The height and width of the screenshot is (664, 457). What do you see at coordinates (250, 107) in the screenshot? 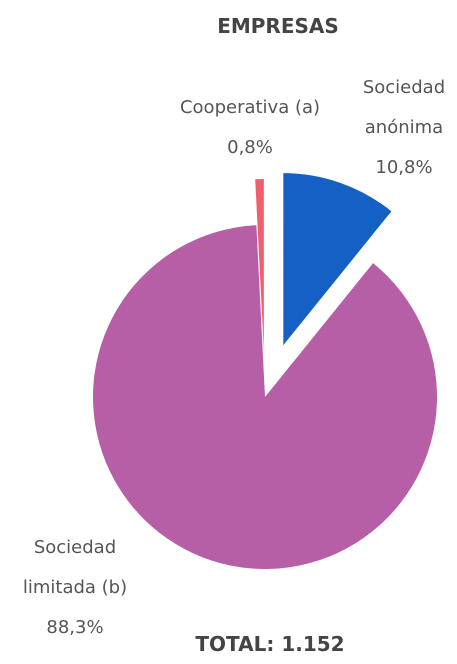
I see `category-label: Cooperativa (a)` at bounding box center [250, 107].